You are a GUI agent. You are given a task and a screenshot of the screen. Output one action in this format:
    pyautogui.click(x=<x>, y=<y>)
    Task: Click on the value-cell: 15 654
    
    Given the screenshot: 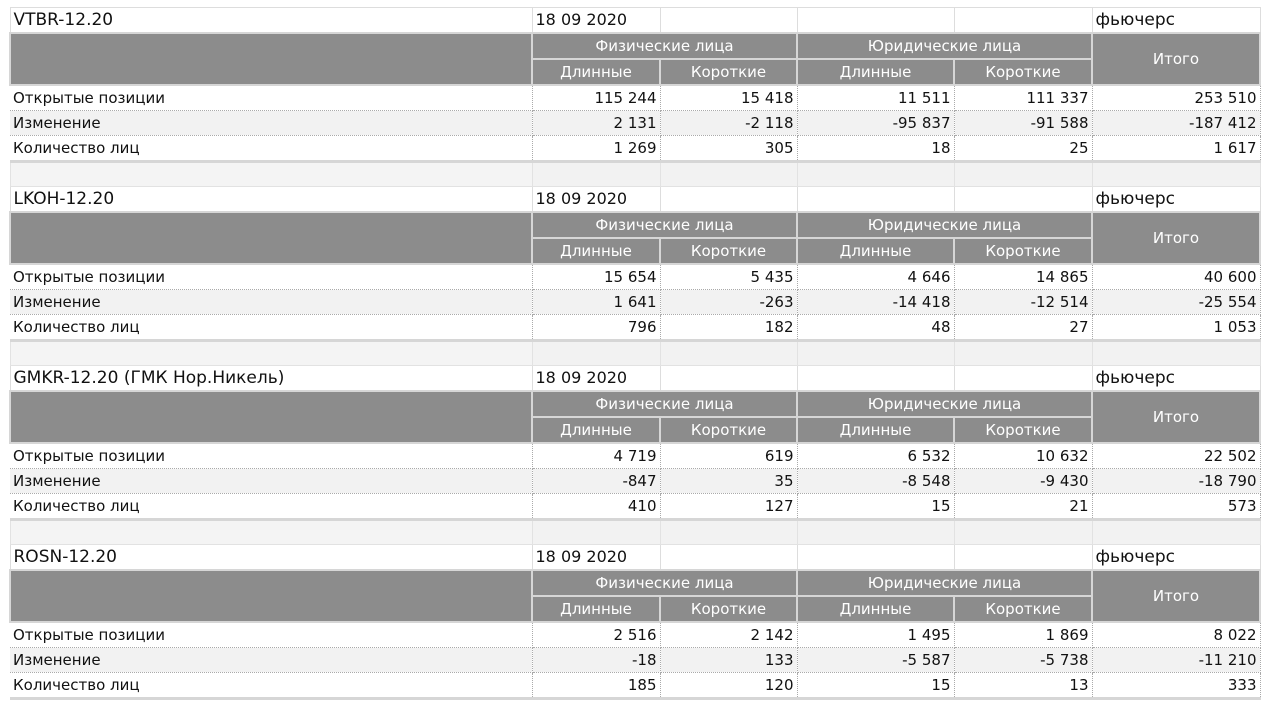 What is the action you would take?
    pyautogui.click(x=596, y=277)
    